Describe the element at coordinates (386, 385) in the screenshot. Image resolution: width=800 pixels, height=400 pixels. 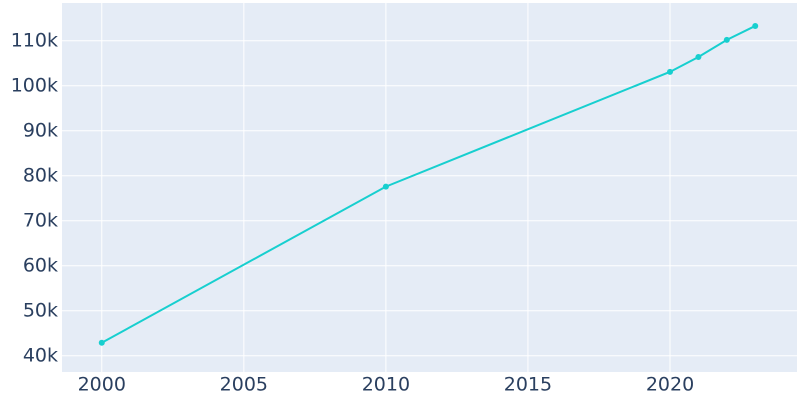
I see `x-tick-label: 2010` at that location.